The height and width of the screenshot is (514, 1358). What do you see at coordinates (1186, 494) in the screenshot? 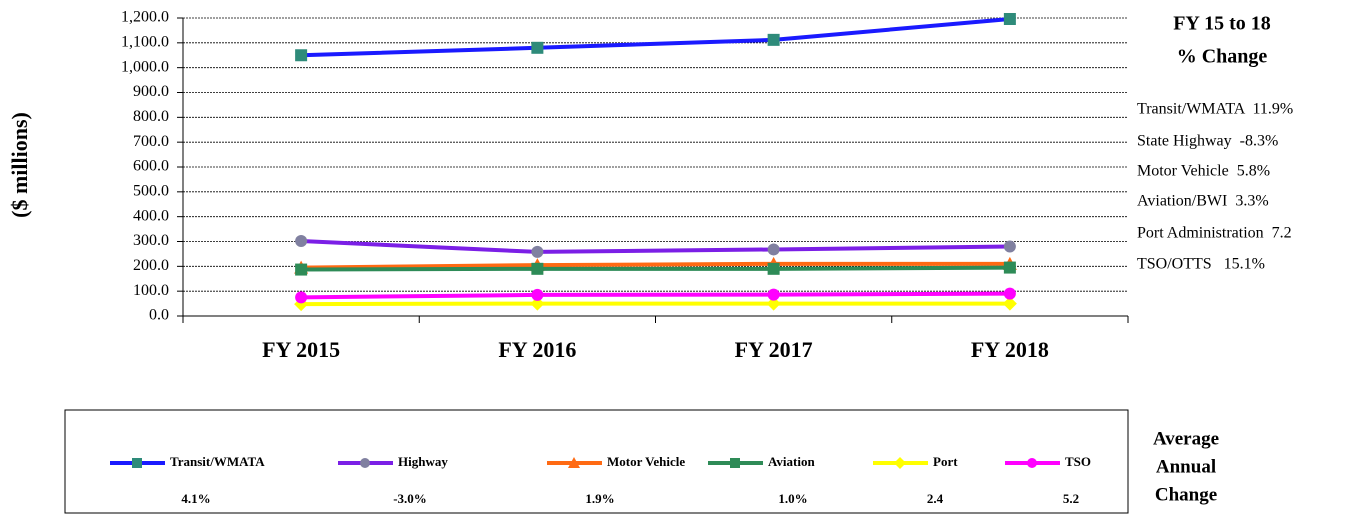
I see `legend-title: Change` at bounding box center [1186, 494].